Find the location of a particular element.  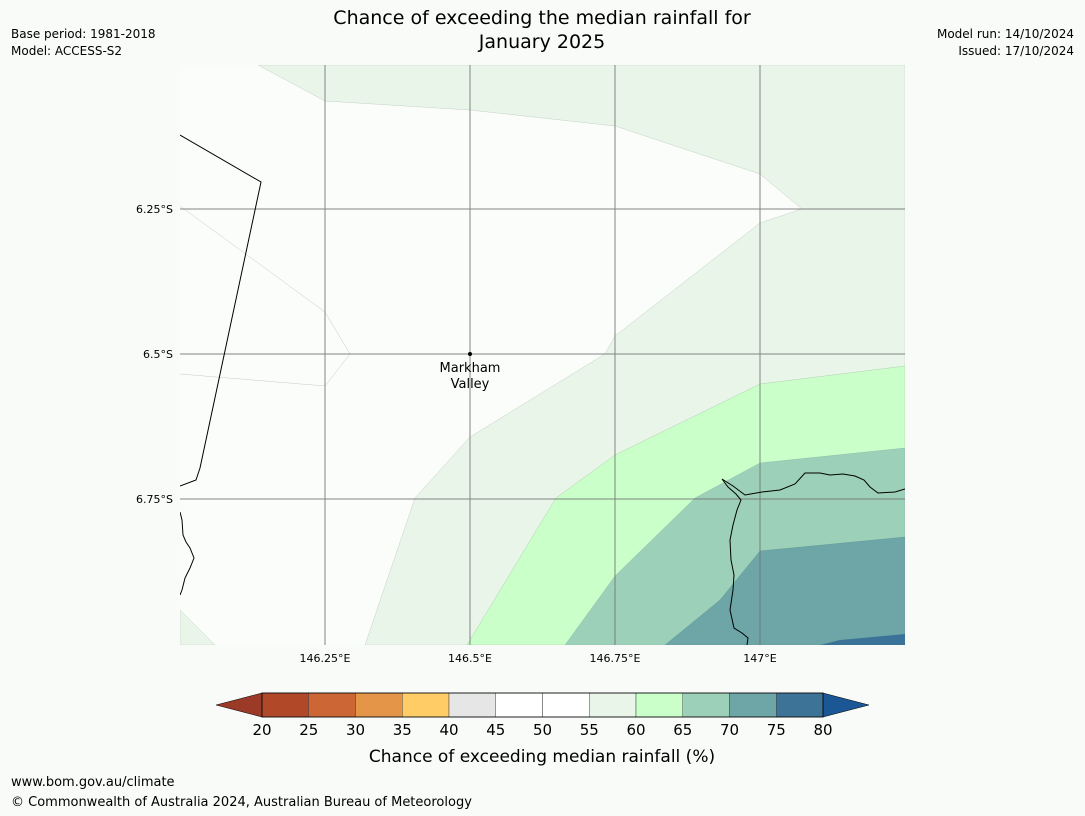

colorbar-tick-label: 25 is located at coordinates (308, 730).